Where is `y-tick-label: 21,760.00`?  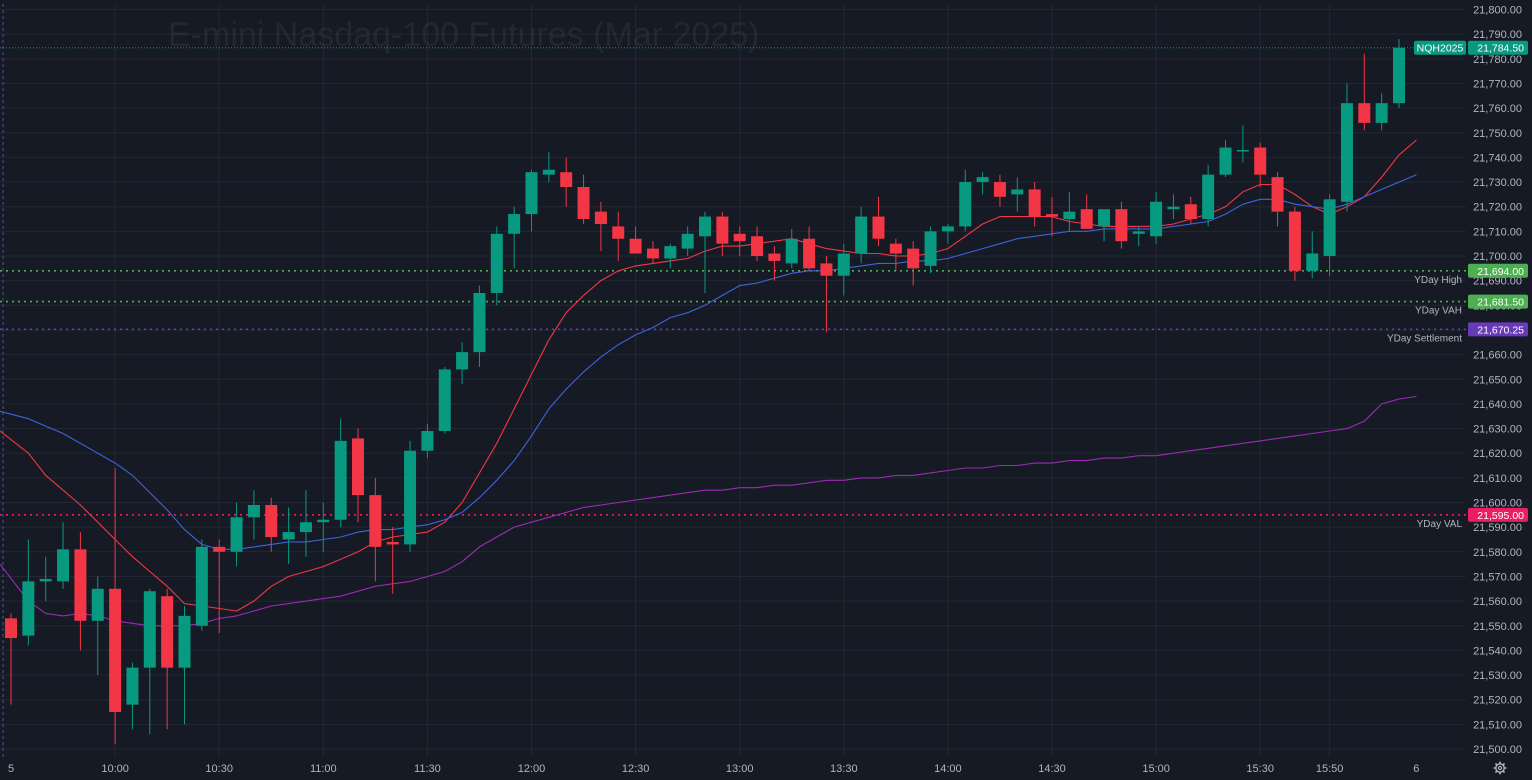
y-tick-label: 21,760.00 is located at coordinates (1497, 109).